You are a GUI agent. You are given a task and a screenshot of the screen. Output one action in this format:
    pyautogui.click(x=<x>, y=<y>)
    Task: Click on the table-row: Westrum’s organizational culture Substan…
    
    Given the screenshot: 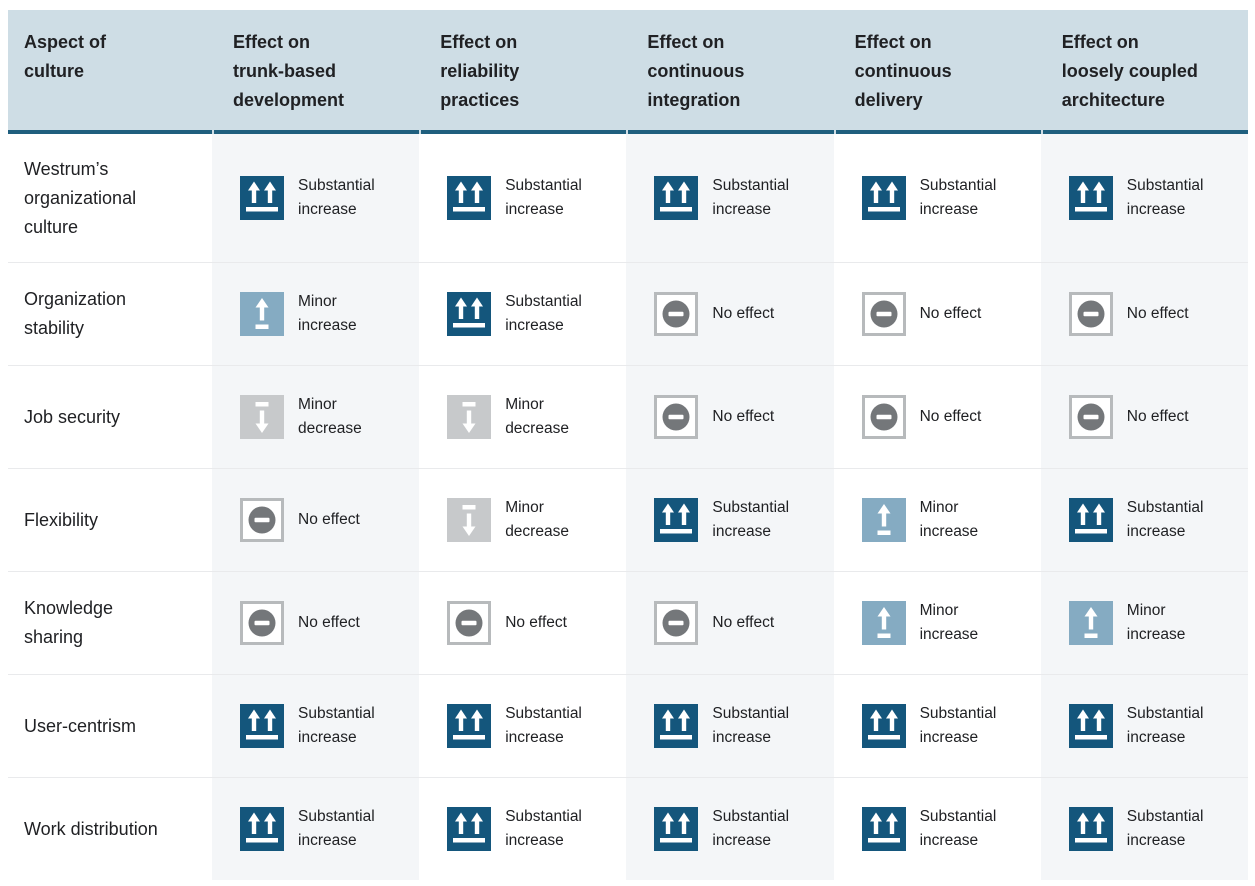 What is the action you would take?
    pyautogui.click(x=628, y=198)
    